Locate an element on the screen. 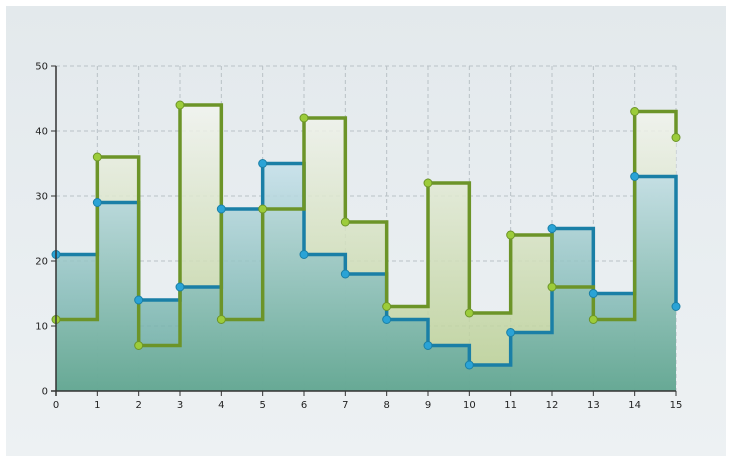 The width and height of the screenshot is (730, 461). data-point-s1-x2 is located at coordinates (139, 300).